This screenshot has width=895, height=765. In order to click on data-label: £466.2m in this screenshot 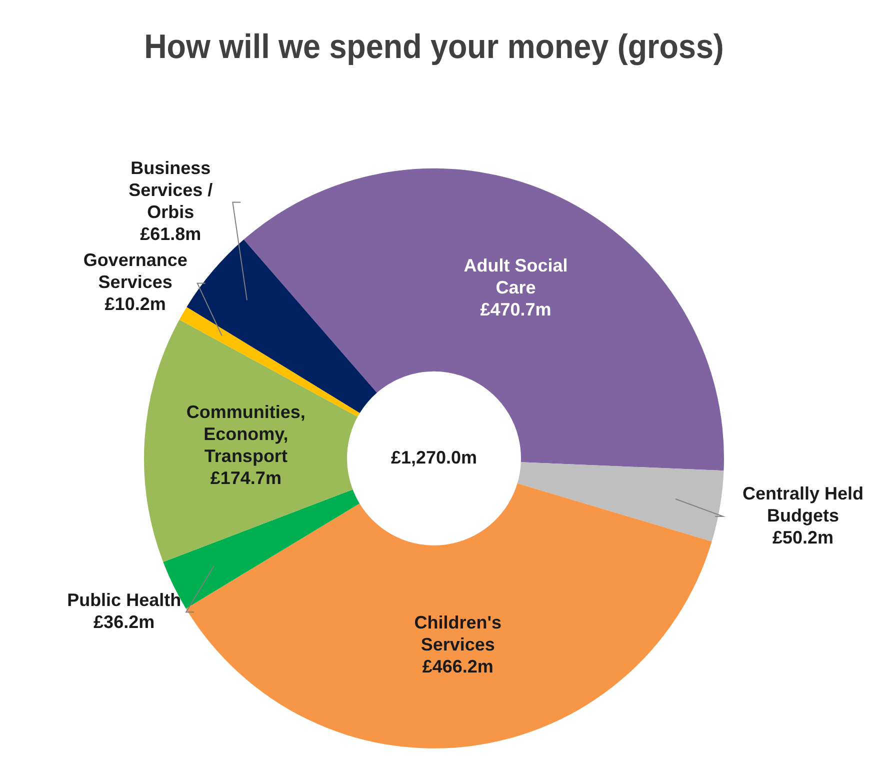, I will do `click(458, 666)`.